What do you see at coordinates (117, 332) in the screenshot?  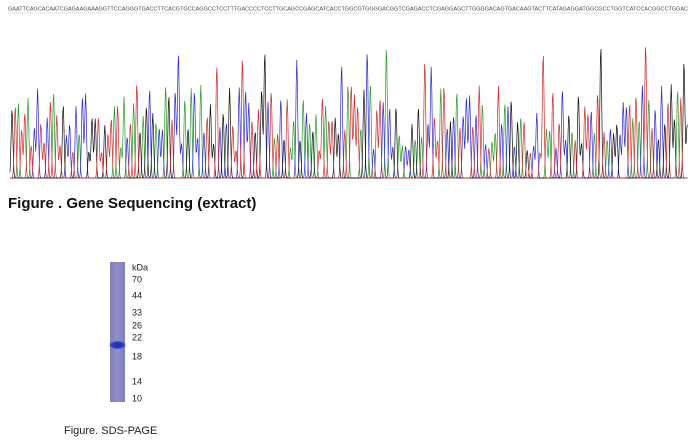 I see `gel-lane` at bounding box center [117, 332].